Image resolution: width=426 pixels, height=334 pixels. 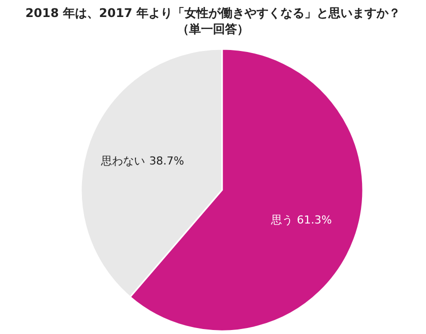 I want to click on chart-title: 2018 年は、2017 年より「女性が働きやすくなる」と思いますか？, so click(x=213, y=13).